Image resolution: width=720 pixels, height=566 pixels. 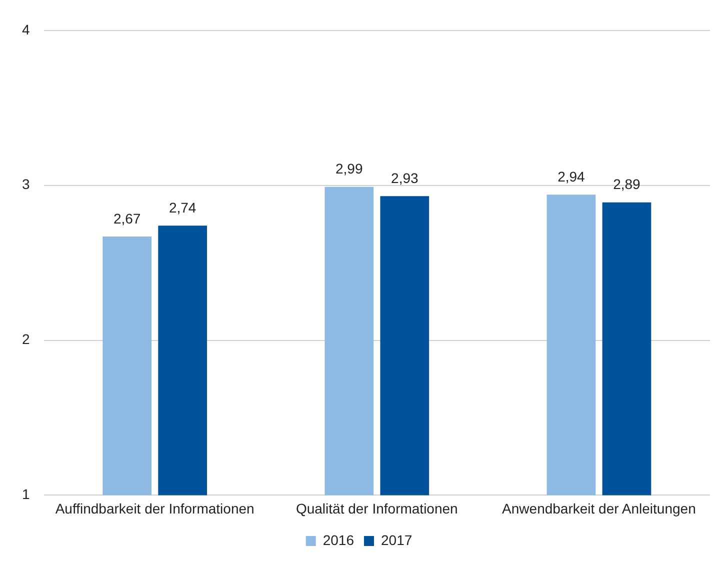 What do you see at coordinates (182, 207) in the screenshot?
I see `data-label: 2,74` at bounding box center [182, 207].